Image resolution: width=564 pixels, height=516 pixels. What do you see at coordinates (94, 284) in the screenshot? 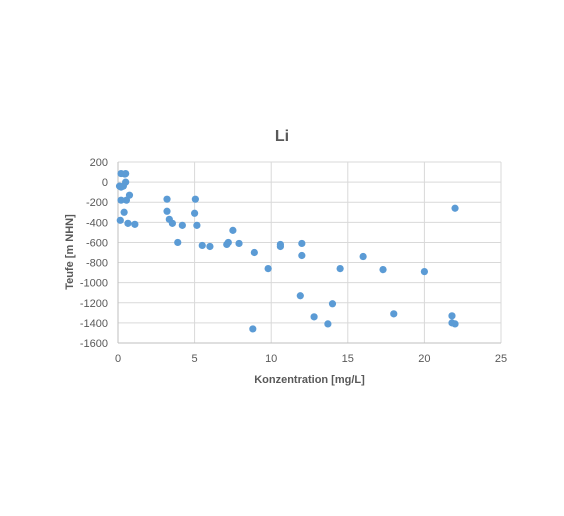
I see `y-tick-label: -1000` at bounding box center [94, 284].